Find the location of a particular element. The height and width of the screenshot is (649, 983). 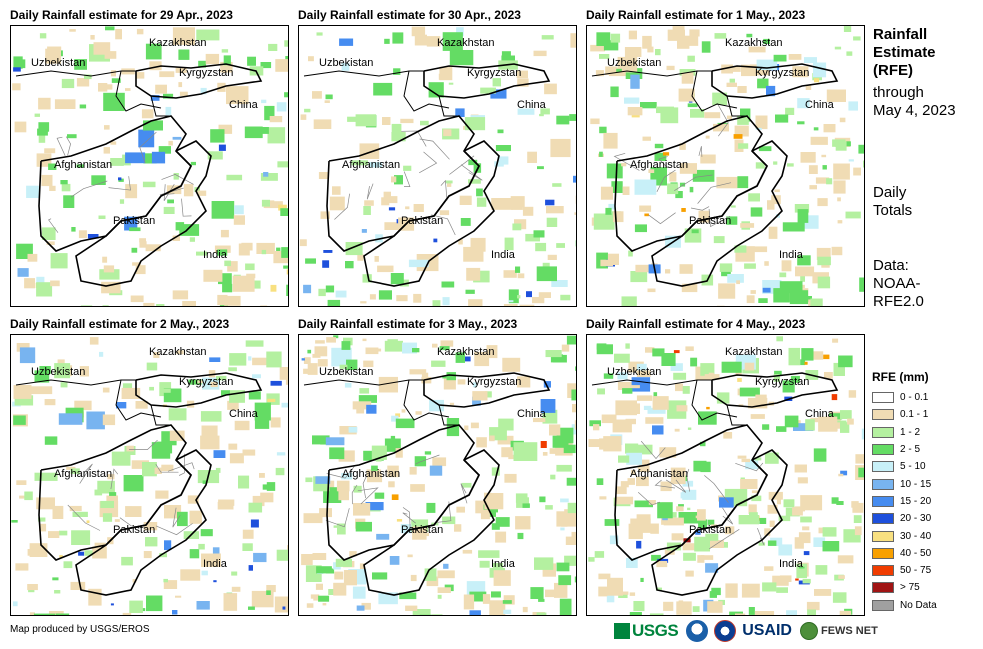

panel-title: Daily Rainfall estimate for 3 May., 2023 is located at coordinates (408, 324).